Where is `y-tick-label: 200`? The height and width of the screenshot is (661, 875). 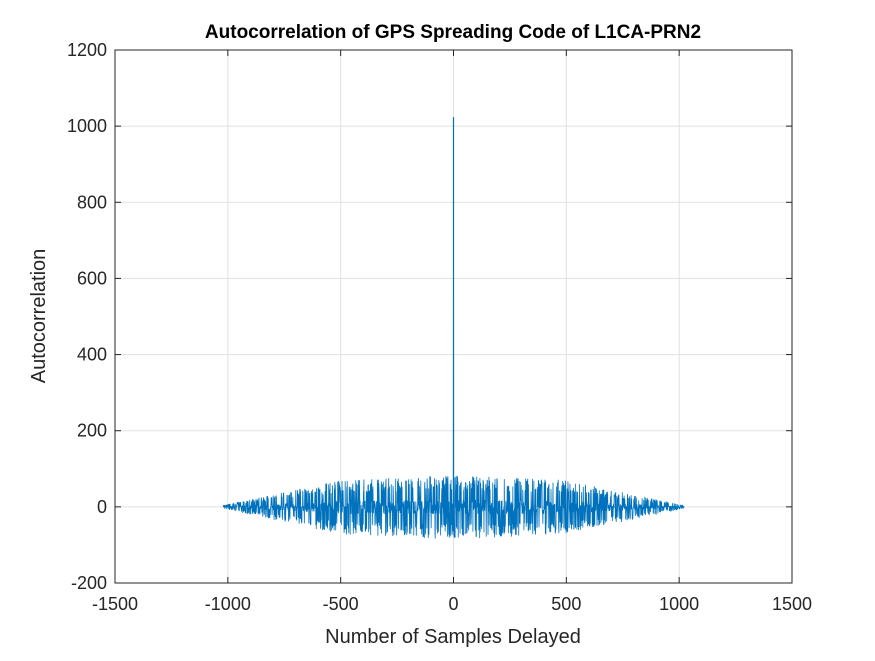 y-tick-label: 200 is located at coordinates (92, 431).